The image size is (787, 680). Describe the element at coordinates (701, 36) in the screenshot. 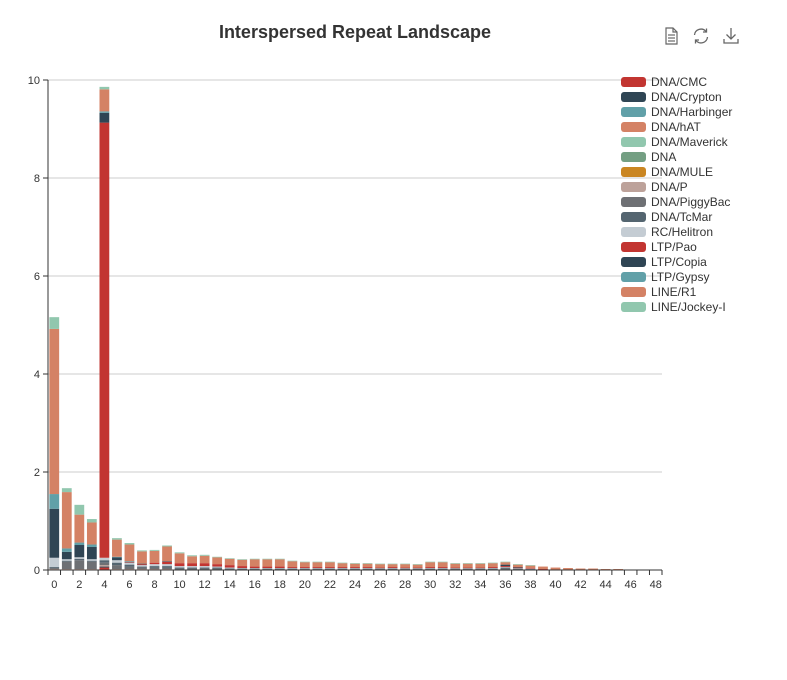

I see `restore-button` at that location.